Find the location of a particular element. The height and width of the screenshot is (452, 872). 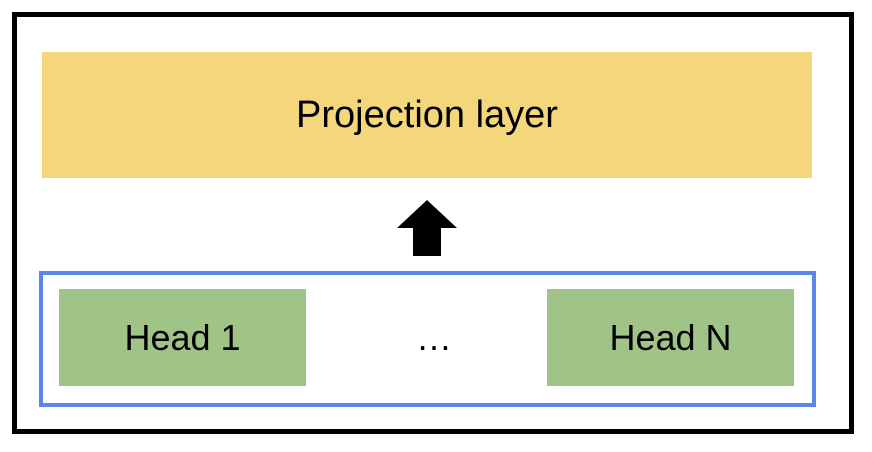

head-label-n: Head N is located at coordinates (670, 337).